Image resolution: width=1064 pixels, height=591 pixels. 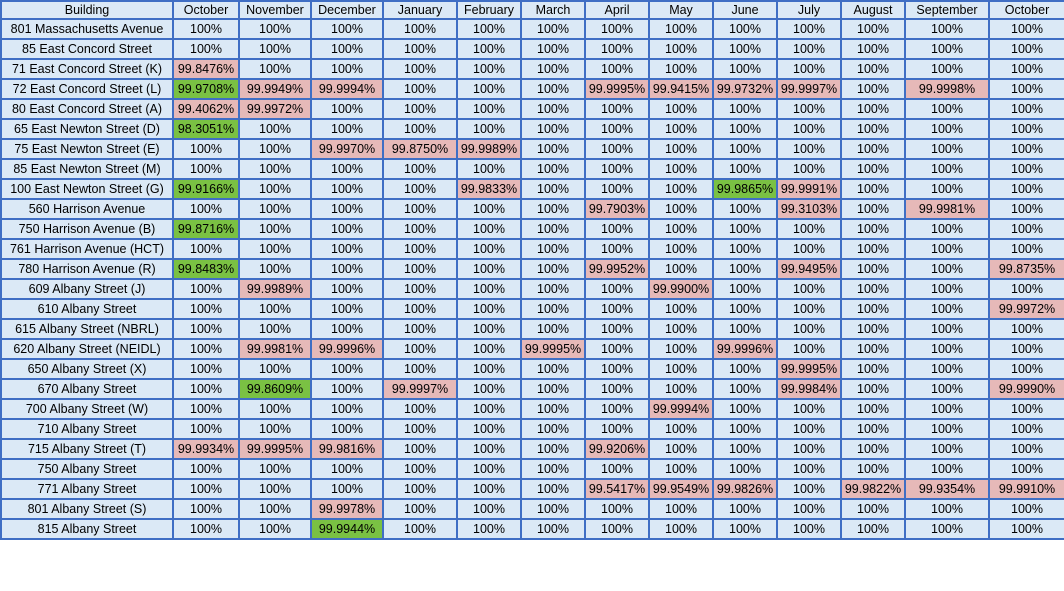 What do you see at coordinates (206, 229) in the screenshot?
I see `uptime-cell: 99.8716%` at bounding box center [206, 229].